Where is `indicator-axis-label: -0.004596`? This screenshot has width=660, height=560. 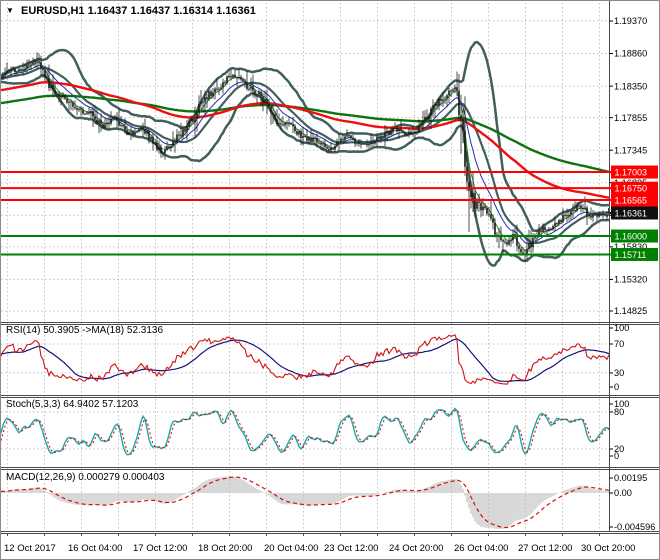
indicator-axis-label: -0.004596 is located at coordinates (634, 527).